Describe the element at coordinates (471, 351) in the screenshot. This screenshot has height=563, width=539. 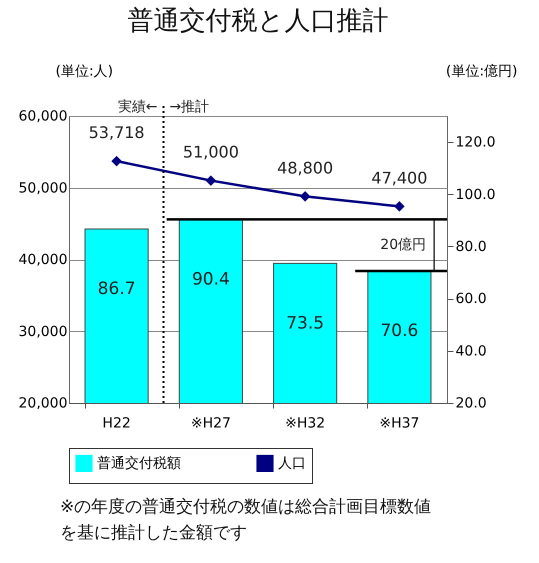
I see `y2-tick-label: 40.0` at that location.